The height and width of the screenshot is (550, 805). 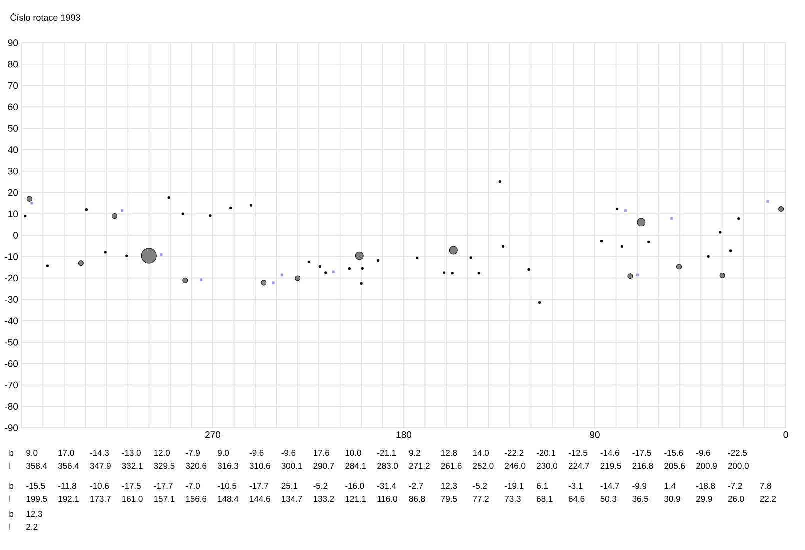 I want to click on text: 12.8, so click(x=450, y=453).